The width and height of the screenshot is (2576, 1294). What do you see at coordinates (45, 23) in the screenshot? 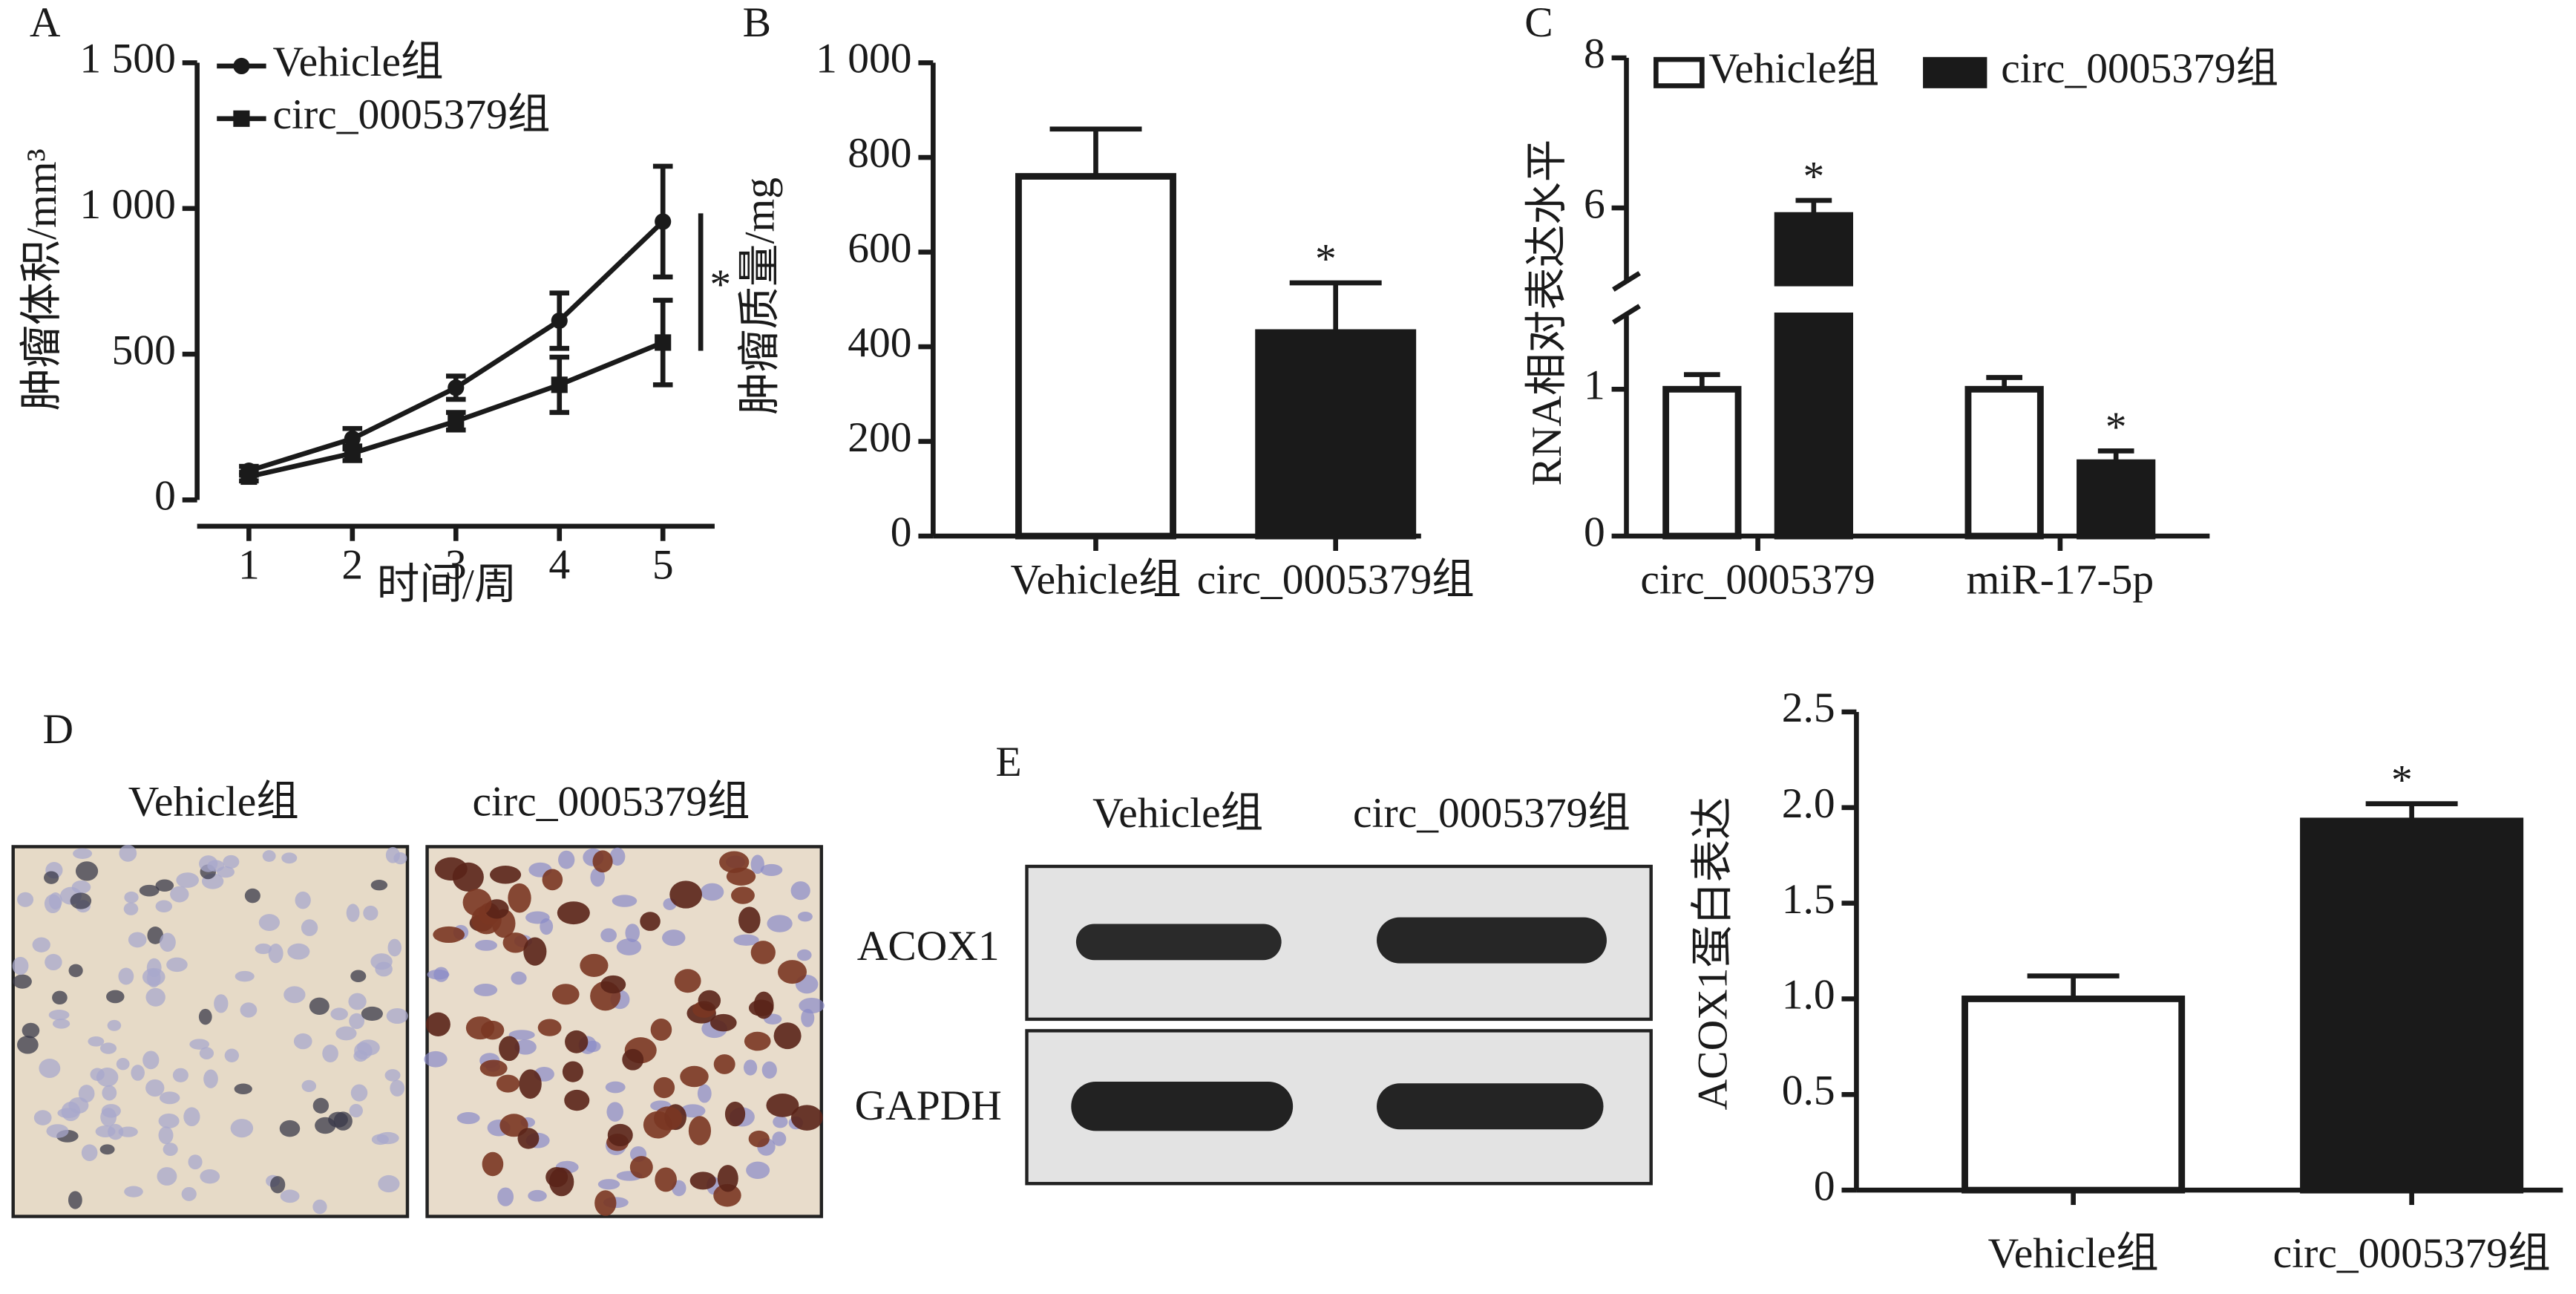
I see `panel-label: A` at bounding box center [45, 23].